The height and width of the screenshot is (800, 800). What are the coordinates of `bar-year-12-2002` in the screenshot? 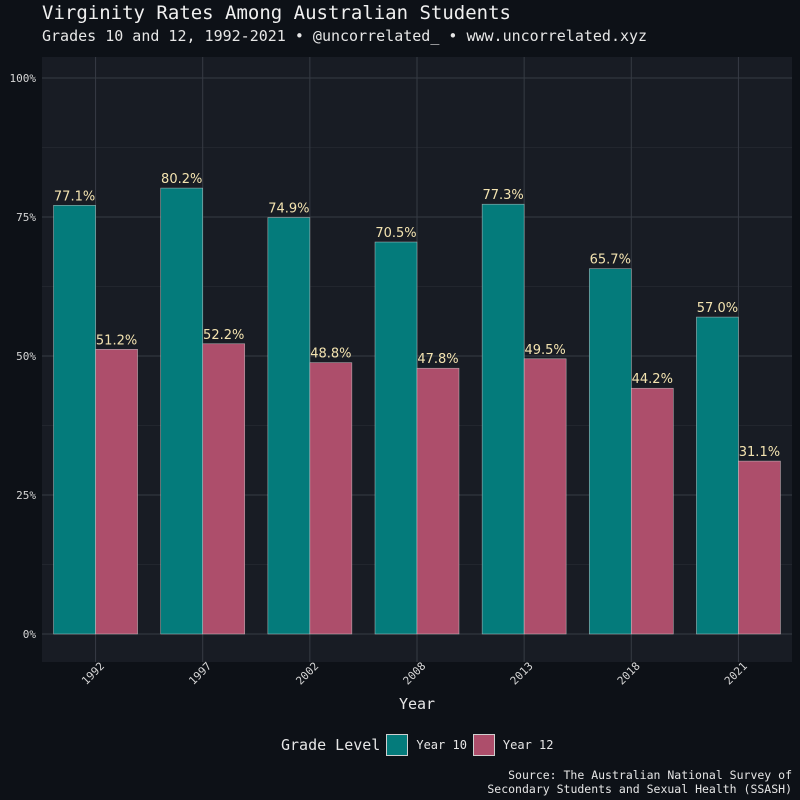 It's located at (331, 498).